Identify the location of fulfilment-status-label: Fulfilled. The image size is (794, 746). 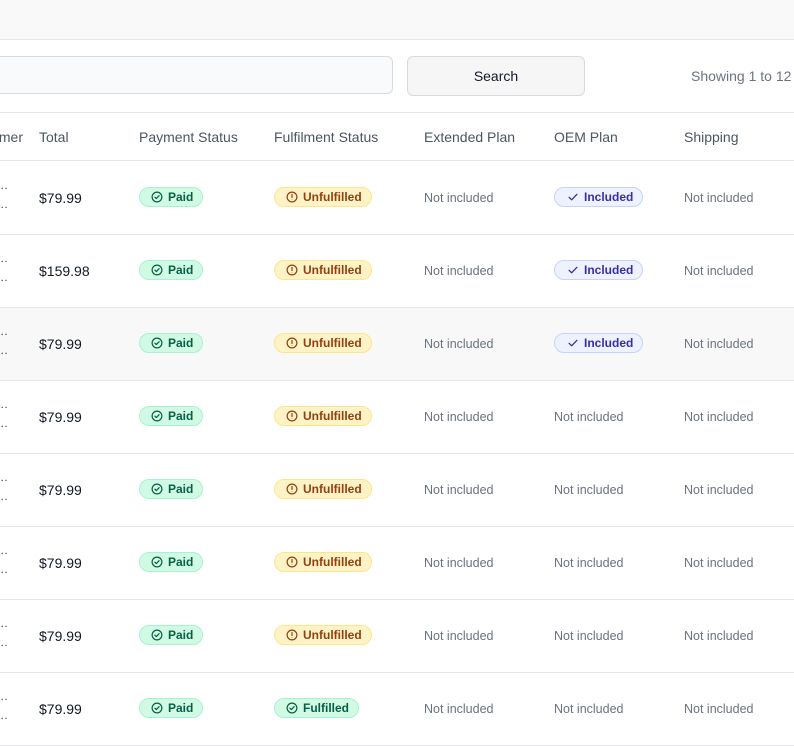
(326, 708).